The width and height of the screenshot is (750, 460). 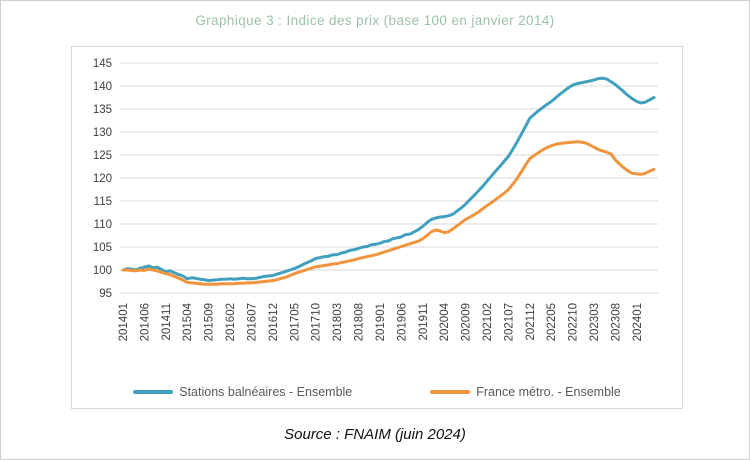 I want to click on svg-text: 140, so click(x=102, y=87).